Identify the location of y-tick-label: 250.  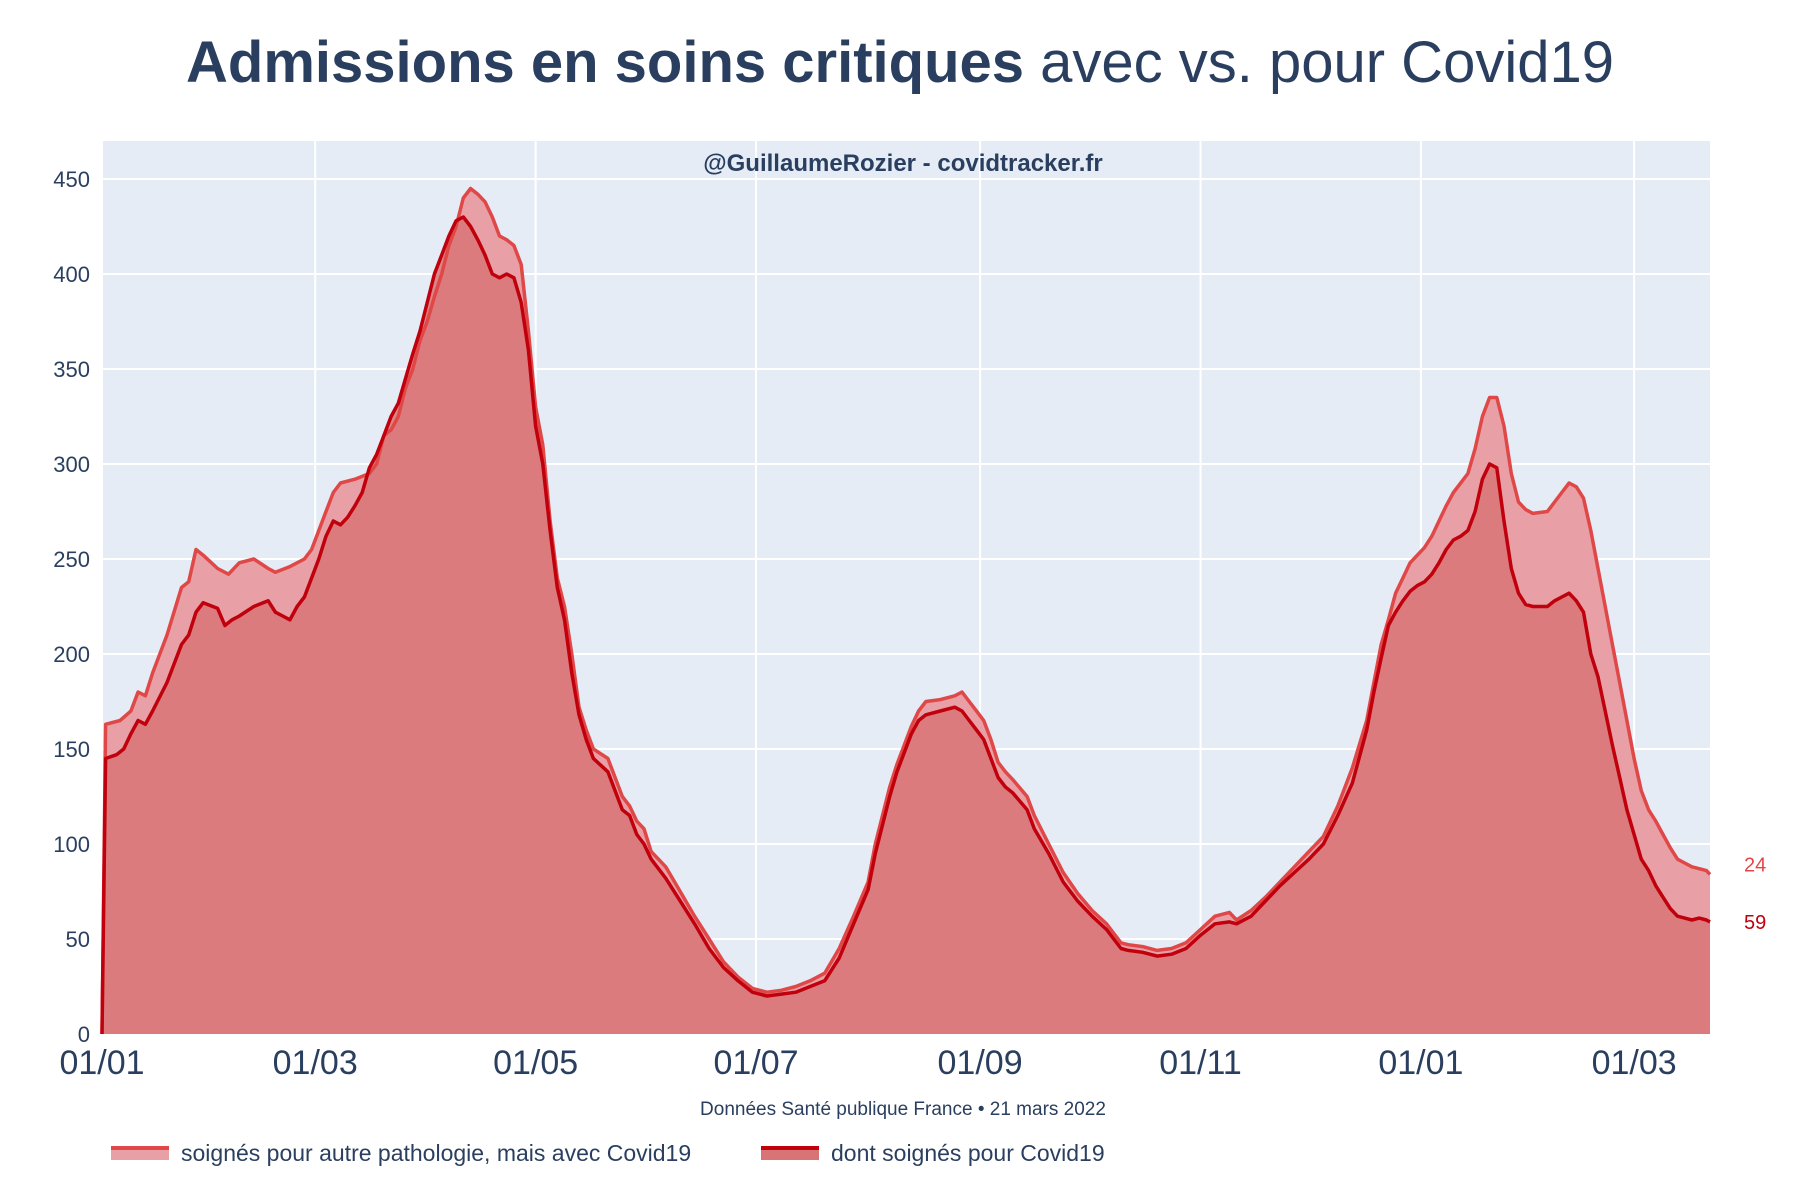
(71, 559).